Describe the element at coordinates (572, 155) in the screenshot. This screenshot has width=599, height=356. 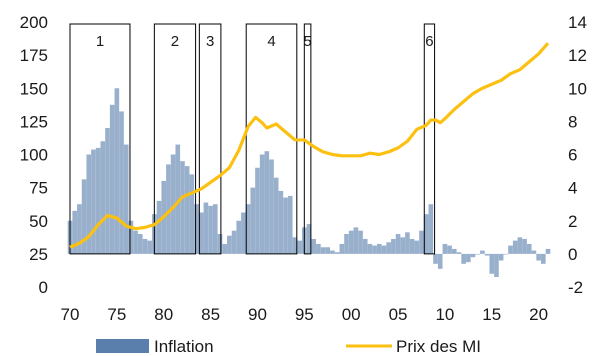
I see `right-tick-label: 6` at that location.